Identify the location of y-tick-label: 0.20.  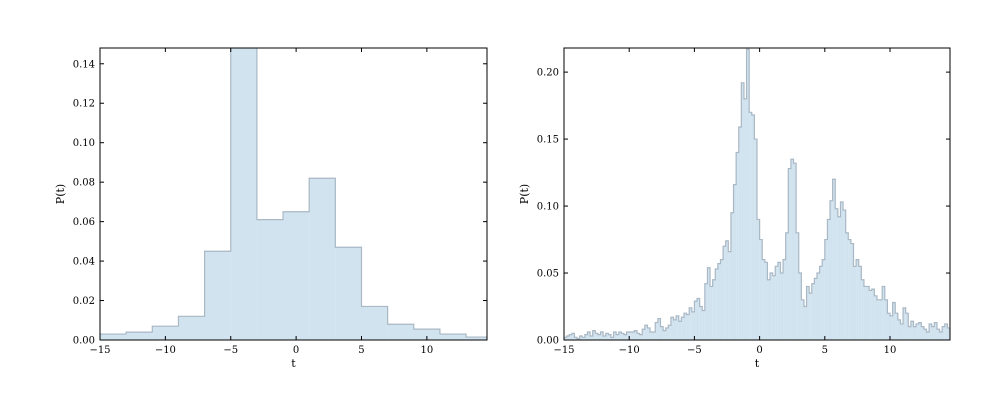
(548, 73).